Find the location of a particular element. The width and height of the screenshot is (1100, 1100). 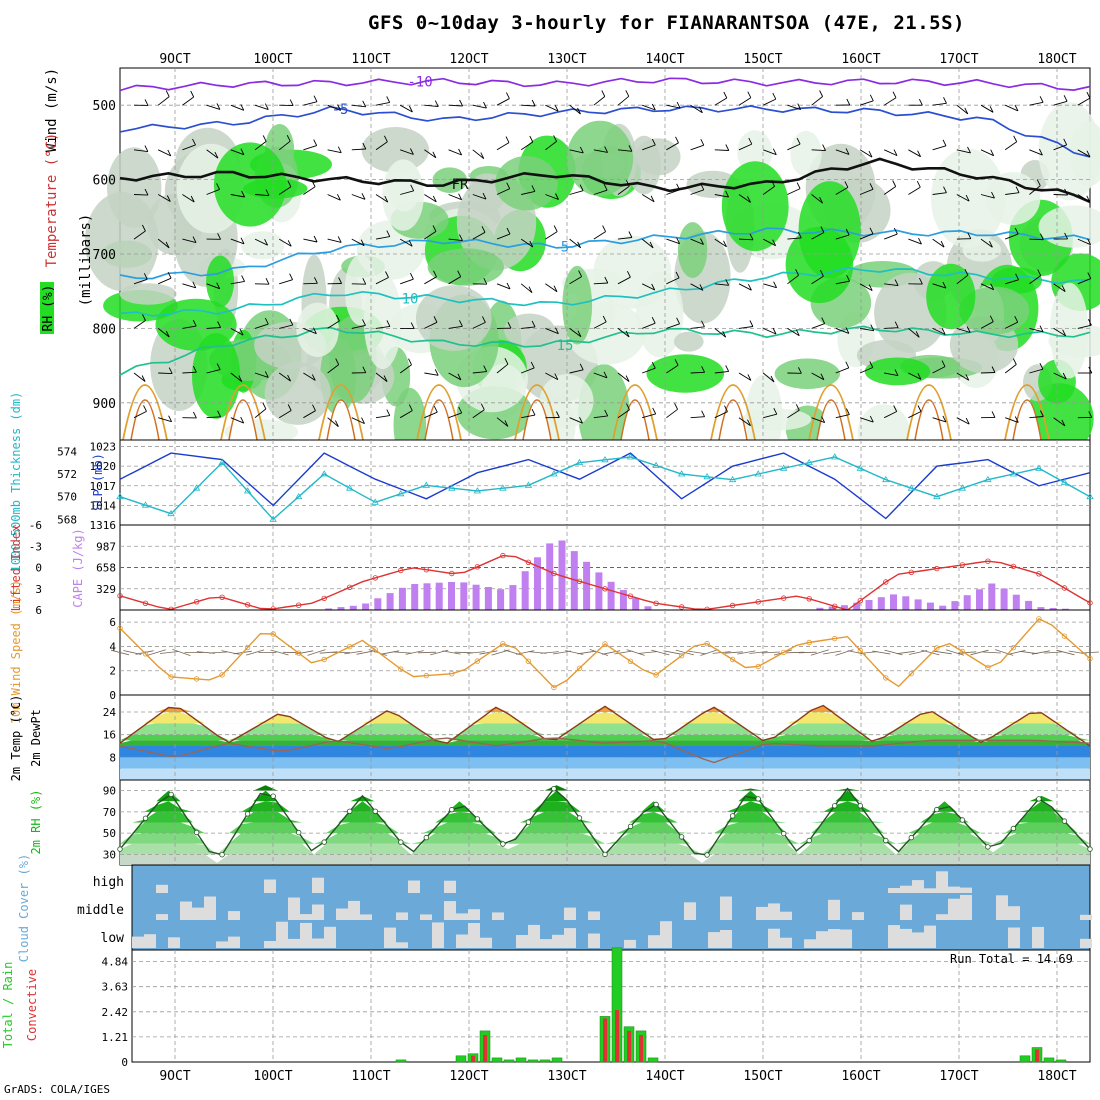

thickness-tick-label: 570 is located at coordinates (67, 497).